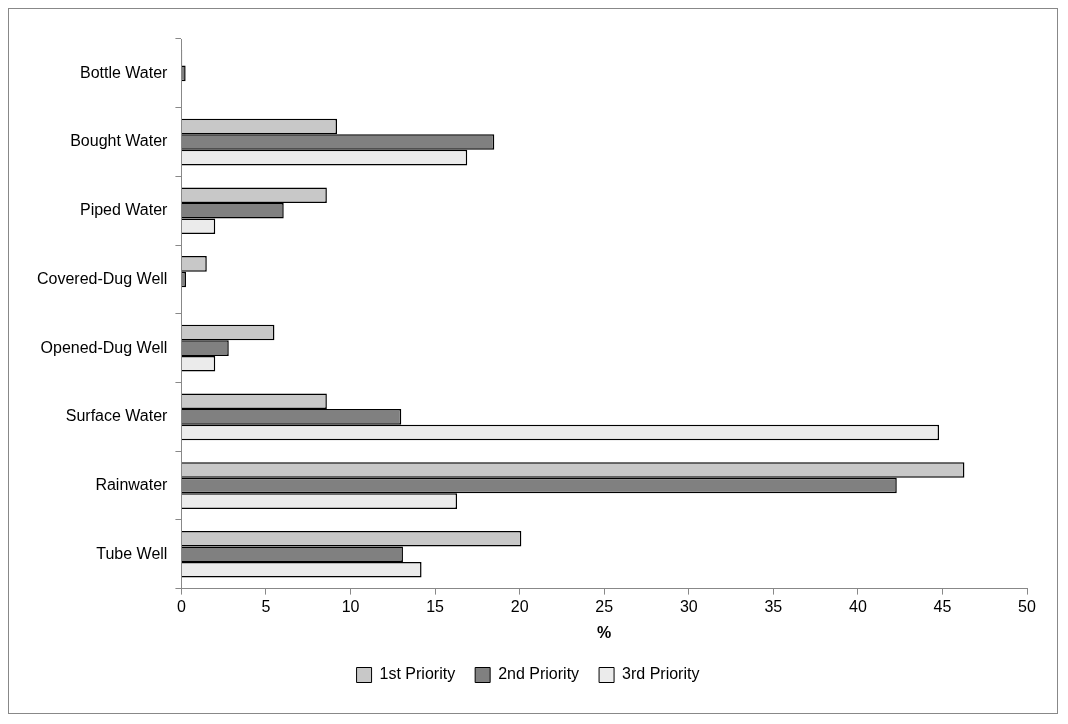  Describe the element at coordinates (857, 606) in the screenshot. I see `x-tick-label: 40` at that location.